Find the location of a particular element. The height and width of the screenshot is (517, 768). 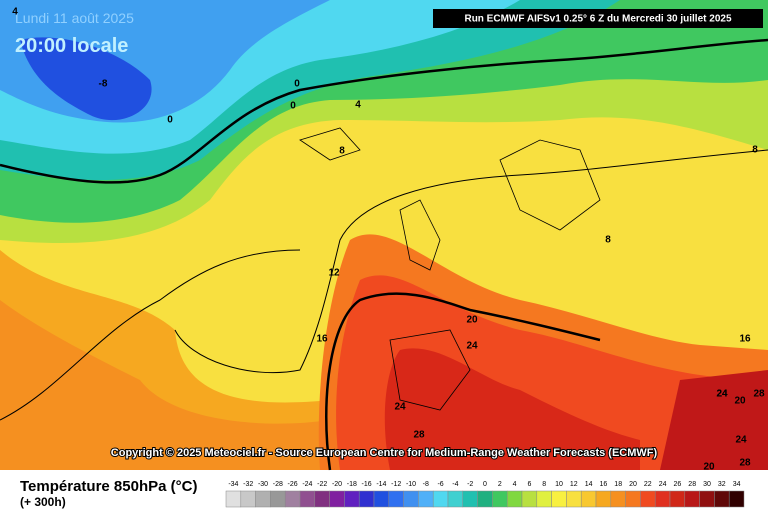

date: Lundi 11 août 2025 is located at coordinates (74, 18).